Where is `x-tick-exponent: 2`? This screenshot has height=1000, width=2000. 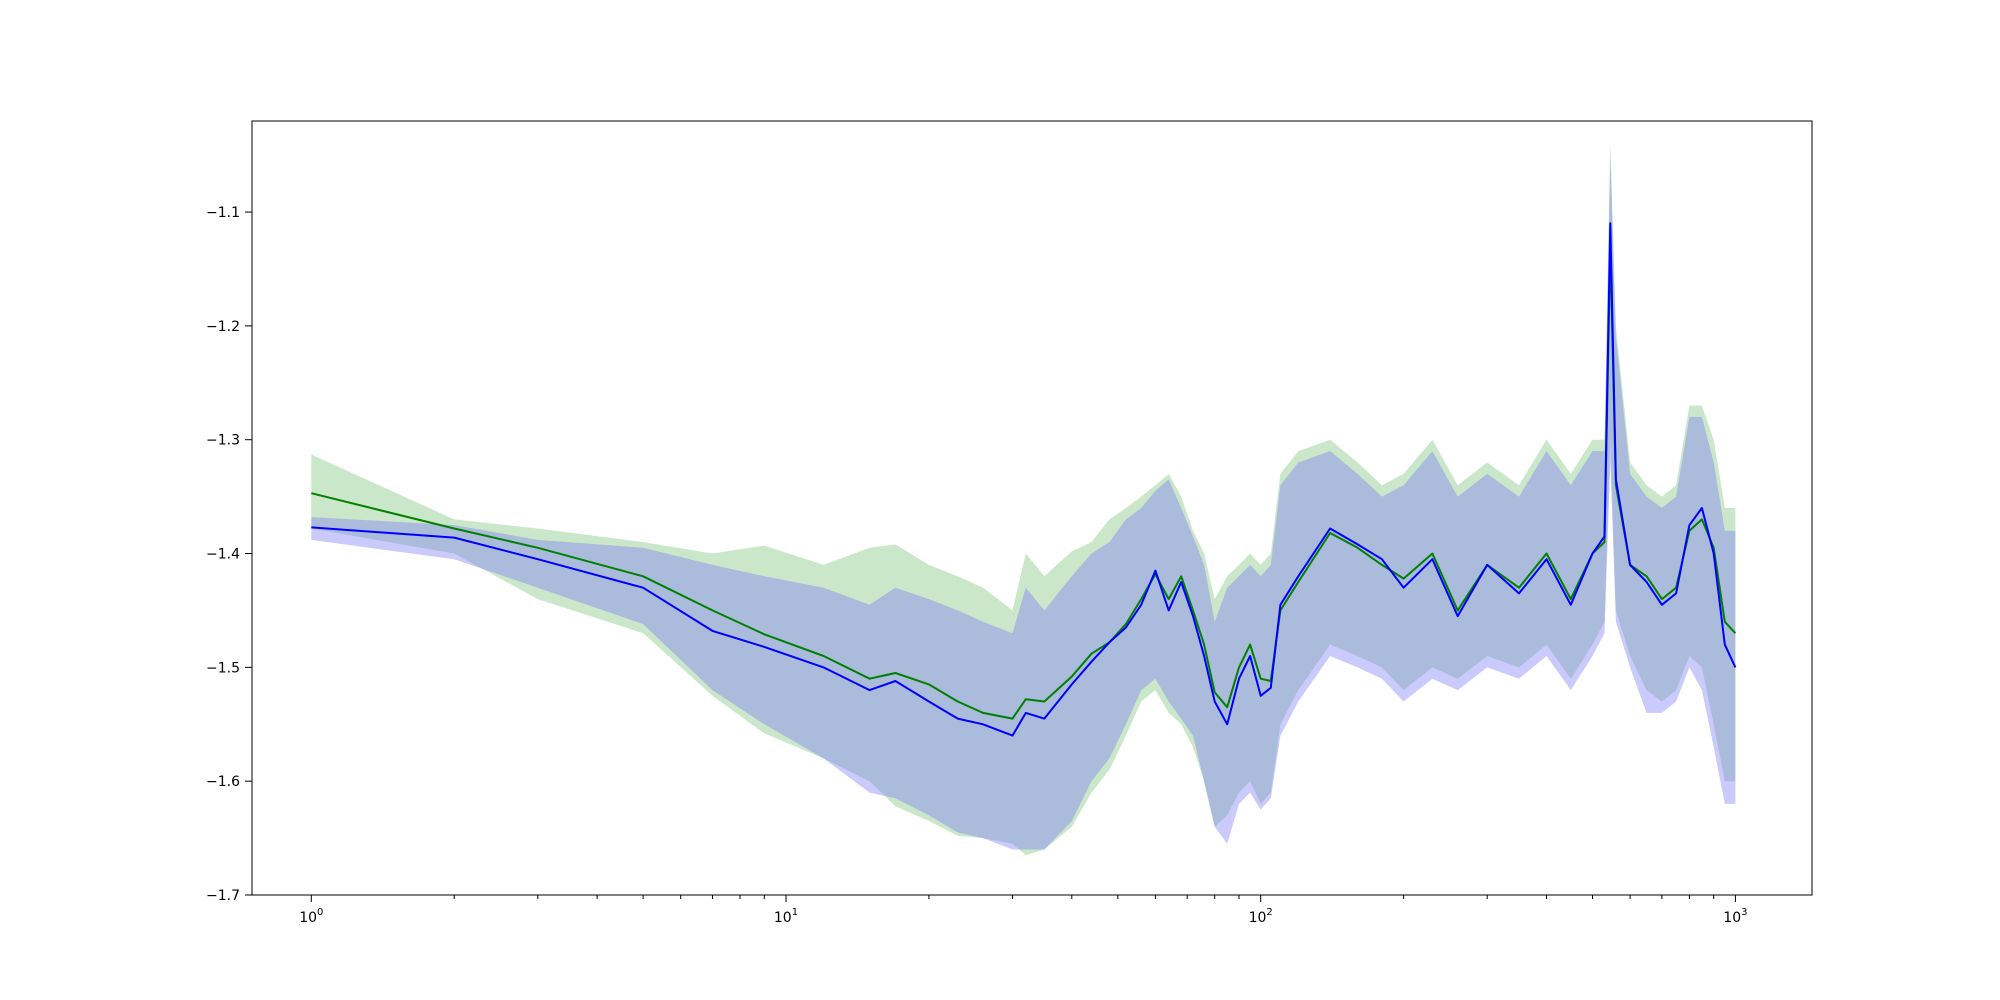 x-tick-exponent: 2 is located at coordinates (1269, 912).